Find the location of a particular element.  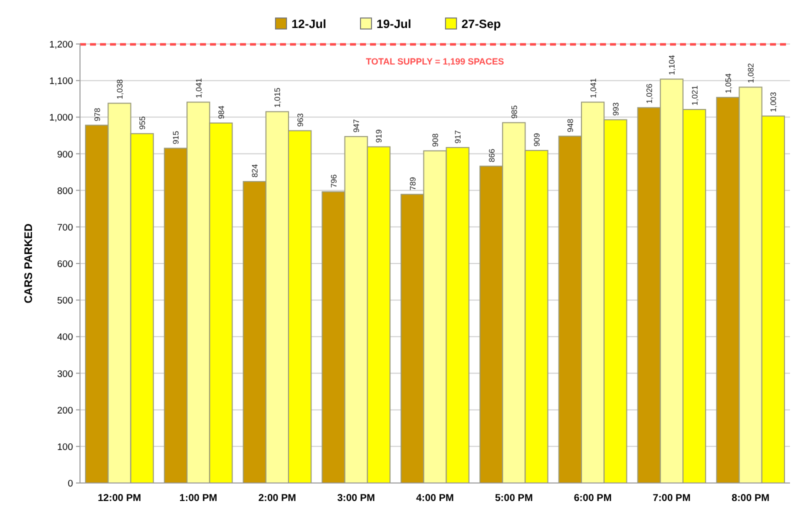

data-label: 985 is located at coordinates (514, 111).